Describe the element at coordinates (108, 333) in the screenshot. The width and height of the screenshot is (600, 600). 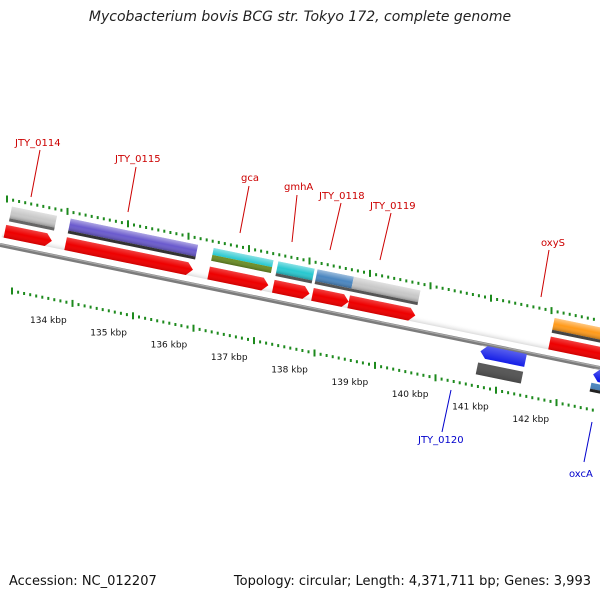
I see `scale-label: 135 kbp` at that location.